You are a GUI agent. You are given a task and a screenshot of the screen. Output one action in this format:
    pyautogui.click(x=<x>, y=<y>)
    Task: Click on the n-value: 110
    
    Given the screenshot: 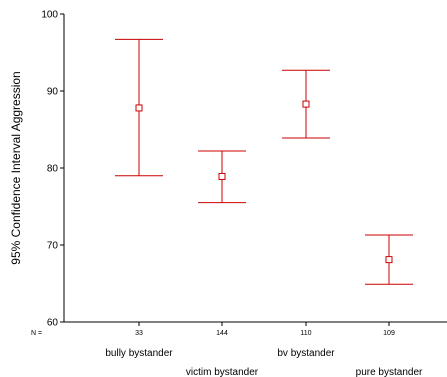 What is the action you would take?
    pyautogui.click(x=305, y=333)
    